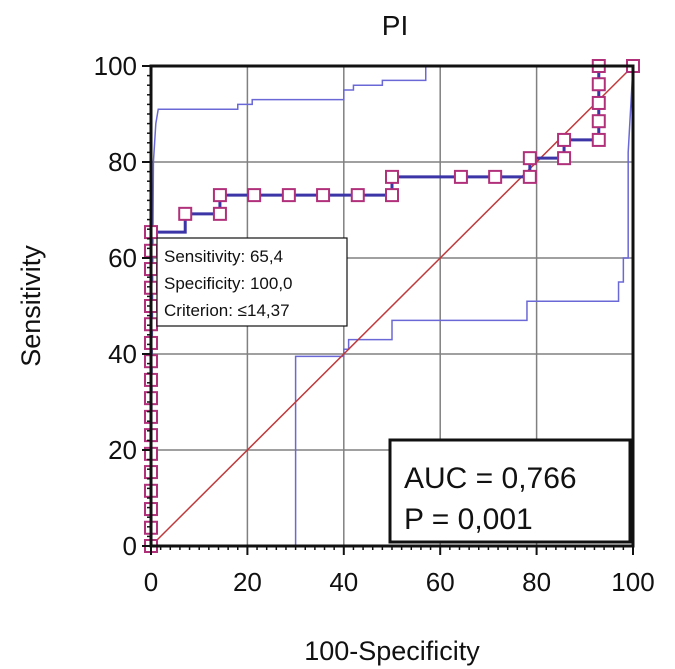 Image resolution: width=675 pixels, height=669 pixels. I want to click on y-axis-label: Sensitivity, so click(31, 306).